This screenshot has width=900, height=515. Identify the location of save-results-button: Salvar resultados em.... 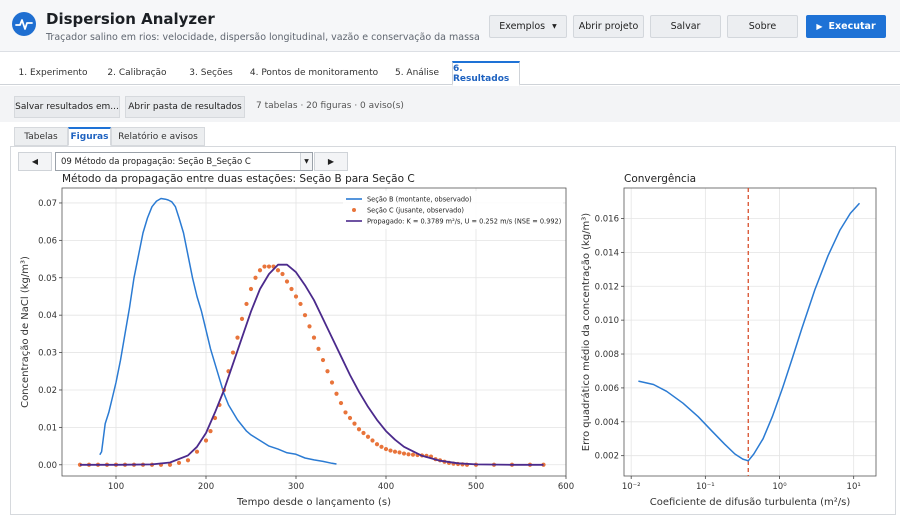
(67, 107).